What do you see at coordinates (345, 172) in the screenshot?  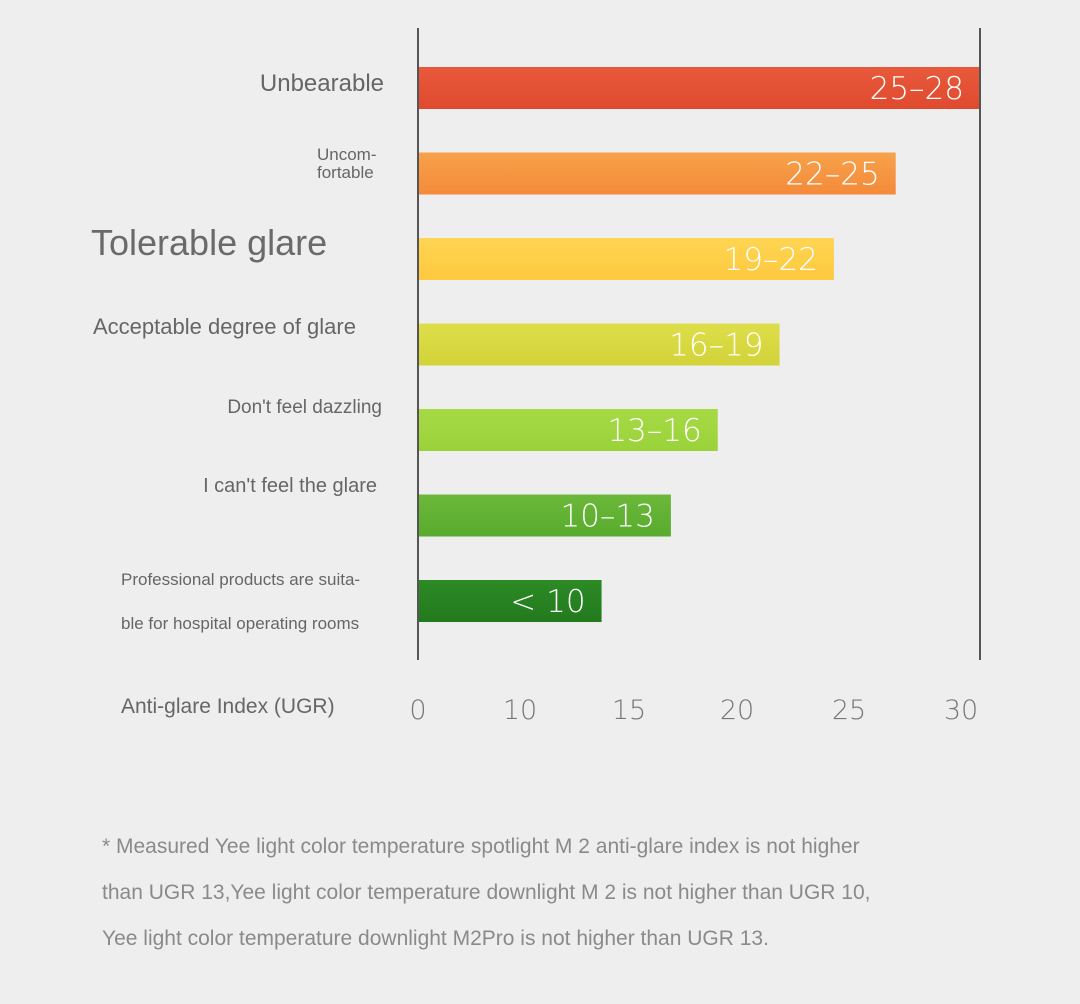 I see `category-label-uncomfortable-line-2: fortable` at bounding box center [345, 172].